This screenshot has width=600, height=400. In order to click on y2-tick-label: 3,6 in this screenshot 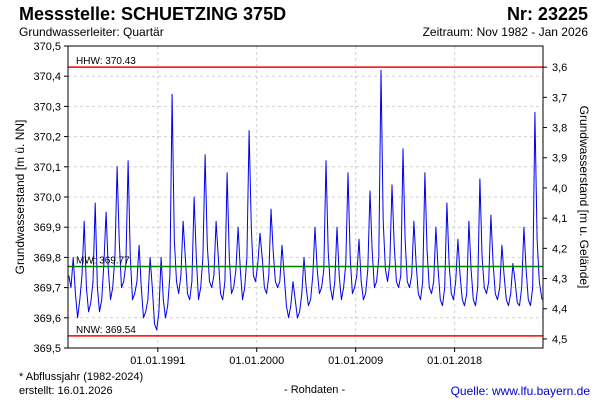, I will do `click(559, 68)`.